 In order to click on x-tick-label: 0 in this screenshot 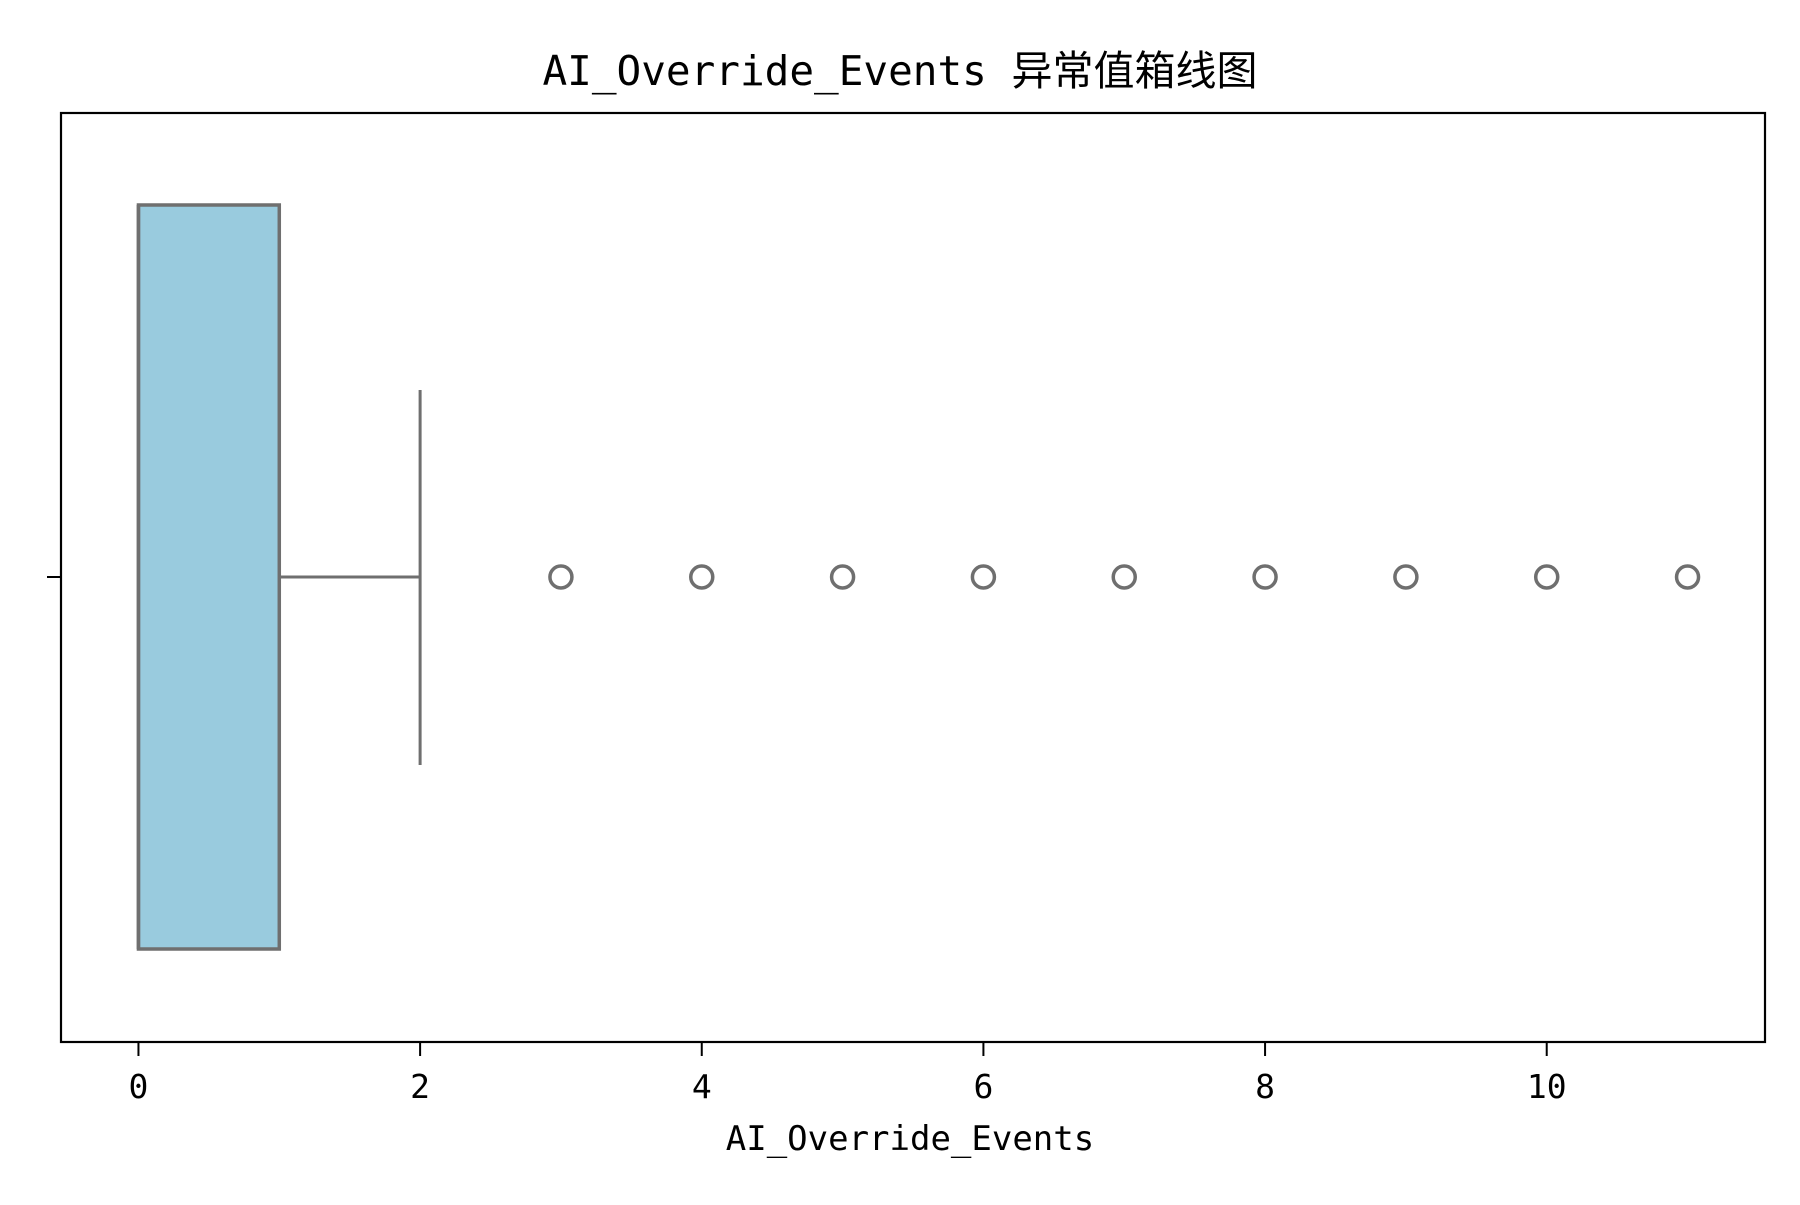, I will do `click(139, 1086)`.